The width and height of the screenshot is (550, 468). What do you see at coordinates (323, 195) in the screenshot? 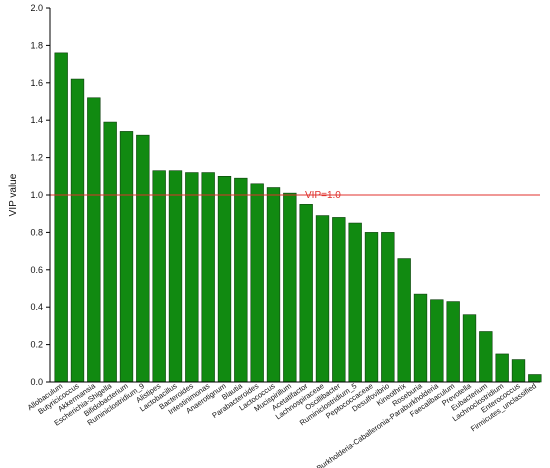
I see `reference-line-label: VIP=1.0` at bounding box center [323, 195].